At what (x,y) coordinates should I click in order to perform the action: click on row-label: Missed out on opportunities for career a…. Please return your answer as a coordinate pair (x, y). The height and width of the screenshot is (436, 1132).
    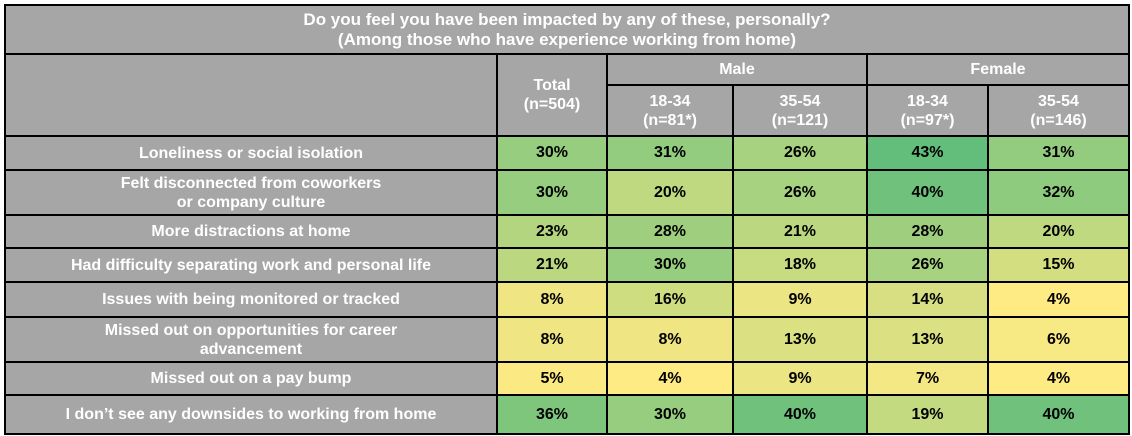
    Looking at the image, I should click on (251, 339).